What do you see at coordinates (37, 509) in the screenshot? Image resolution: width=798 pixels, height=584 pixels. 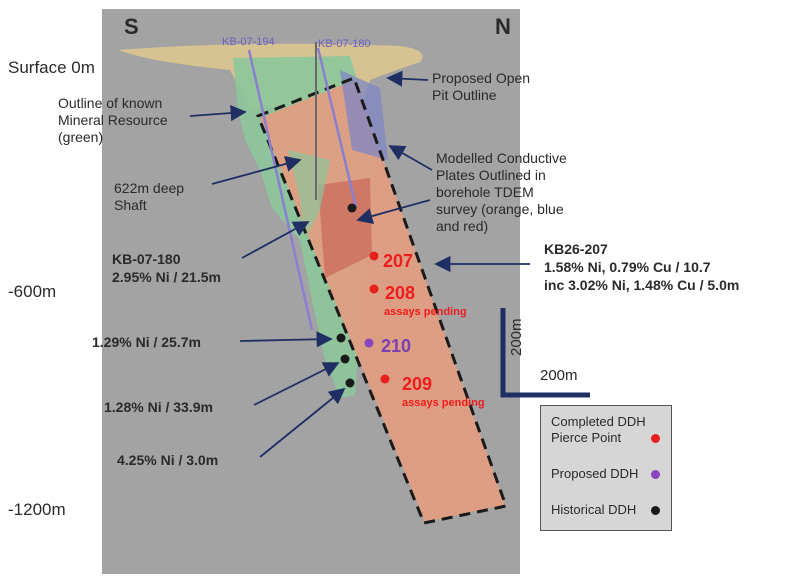 I see `depth-1200-label: -1200m` at bounding box center [37, 509].